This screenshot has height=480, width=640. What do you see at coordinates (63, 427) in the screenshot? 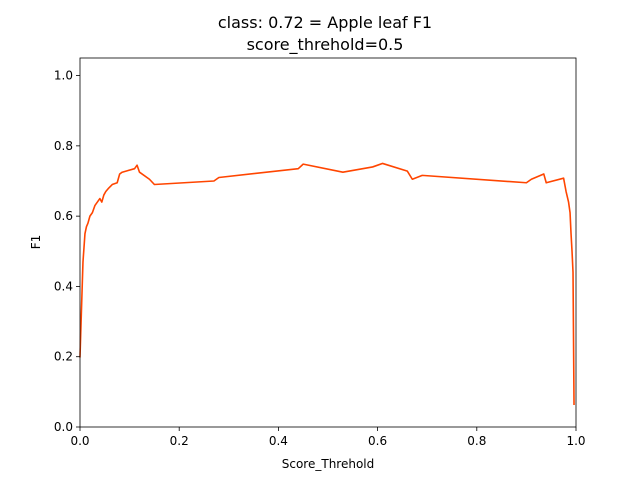
I see `y-tick-label: 0.0` at bounding box center [63, 427].